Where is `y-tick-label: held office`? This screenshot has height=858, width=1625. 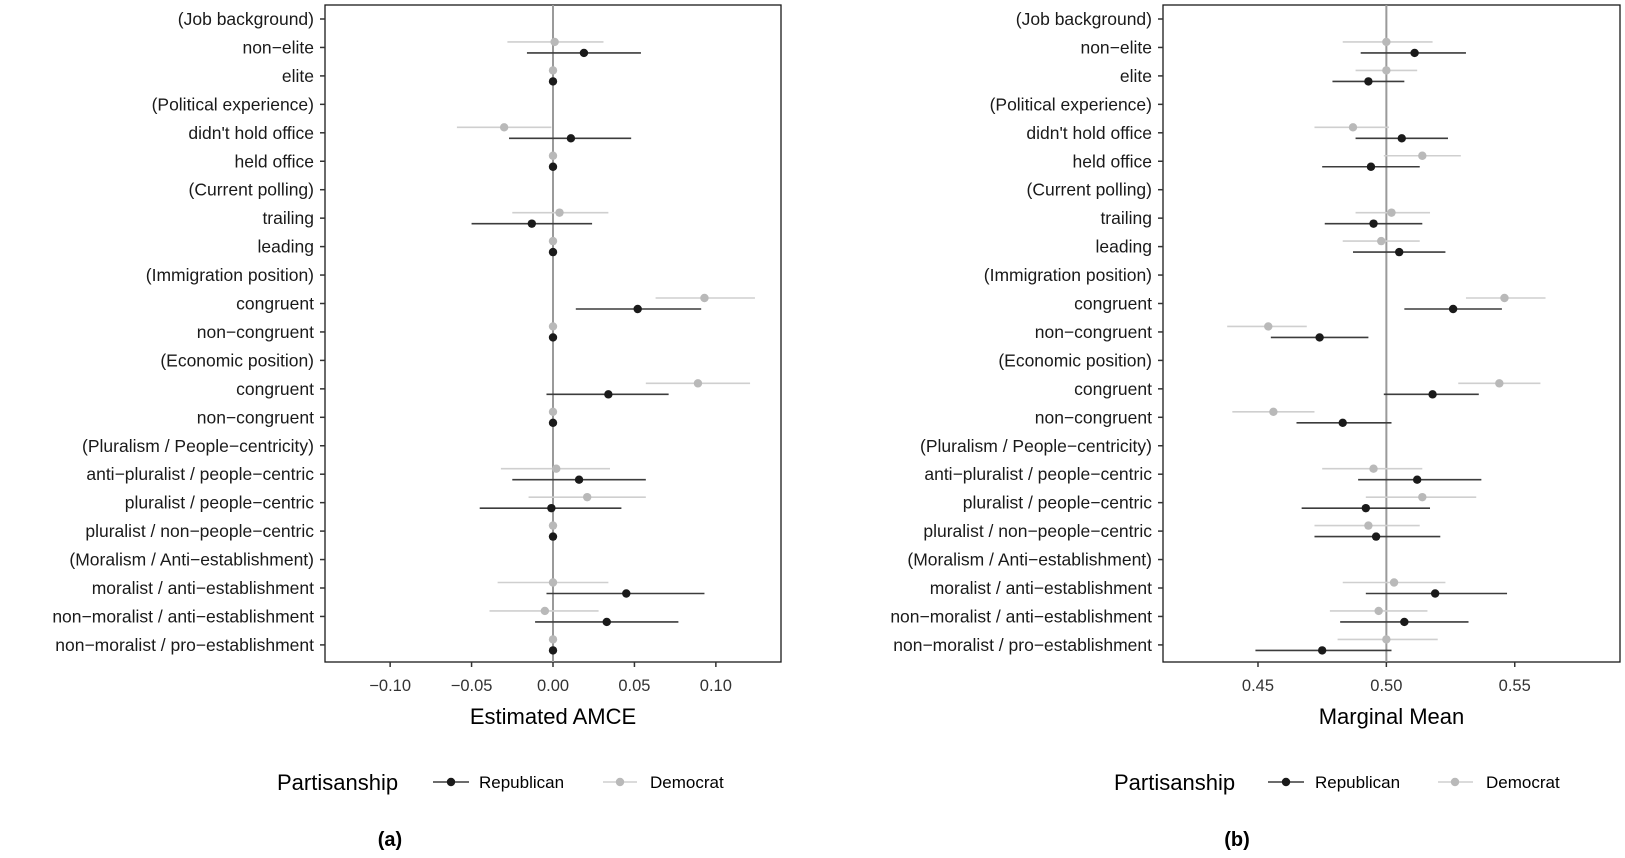 y-tick-label: held office is located at coordinates (1112, 161).